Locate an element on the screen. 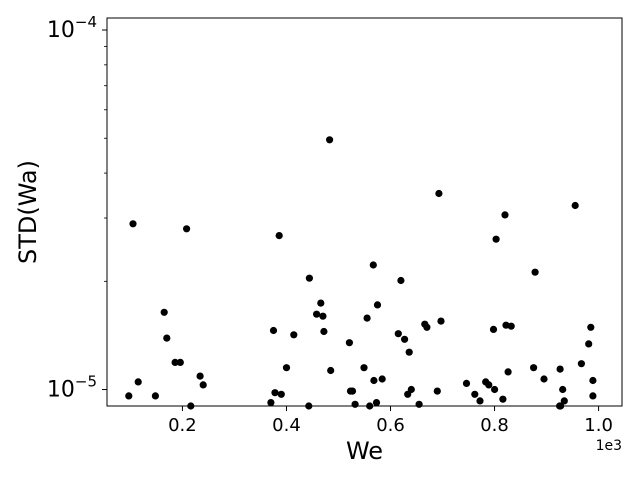 Image resolution: width=640 pixels, height=480 pixels. x-axis-offset-label: 1e3 is located at coordinates (609, 446).